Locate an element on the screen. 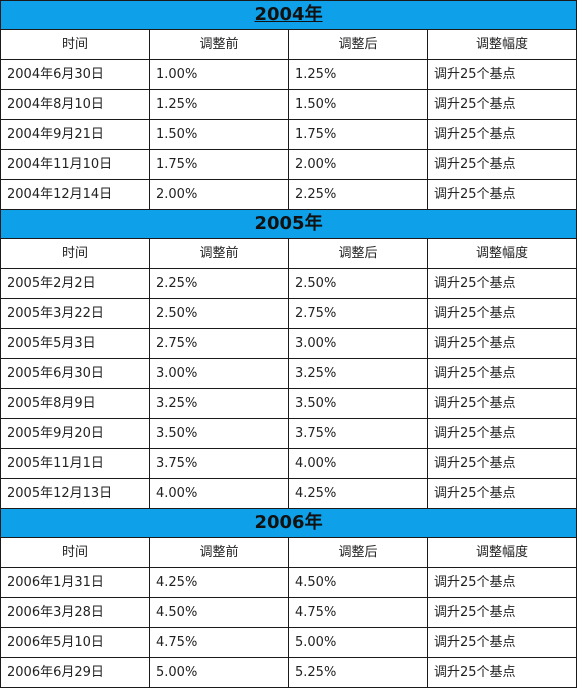 Image resolution: width=577 pixels, height=694 pixels. cell-date: 2005年11月1日 is located at coordinates (75, 463).